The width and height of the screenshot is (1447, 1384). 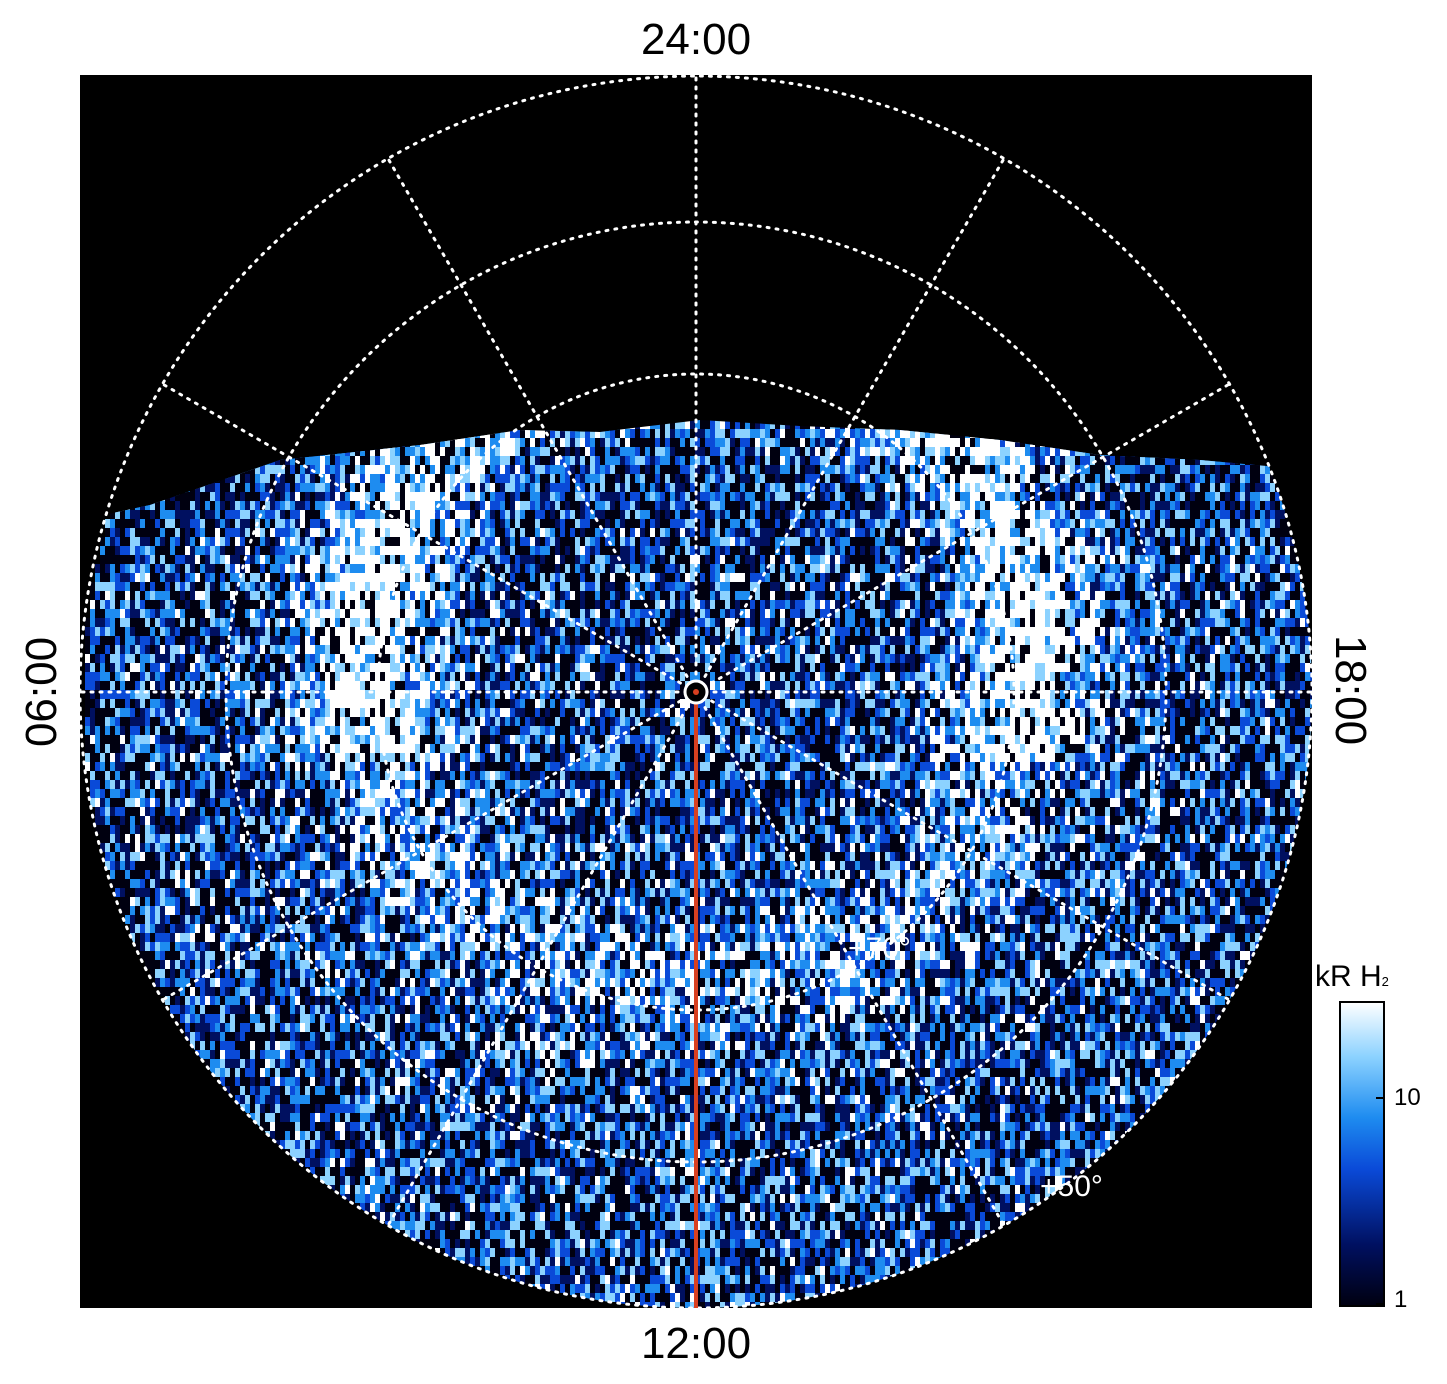 What do you see at coordinates (42, 692) in the screenshot?
I see `local-time-label-left: 06:00` at bounding box center [42, 692].